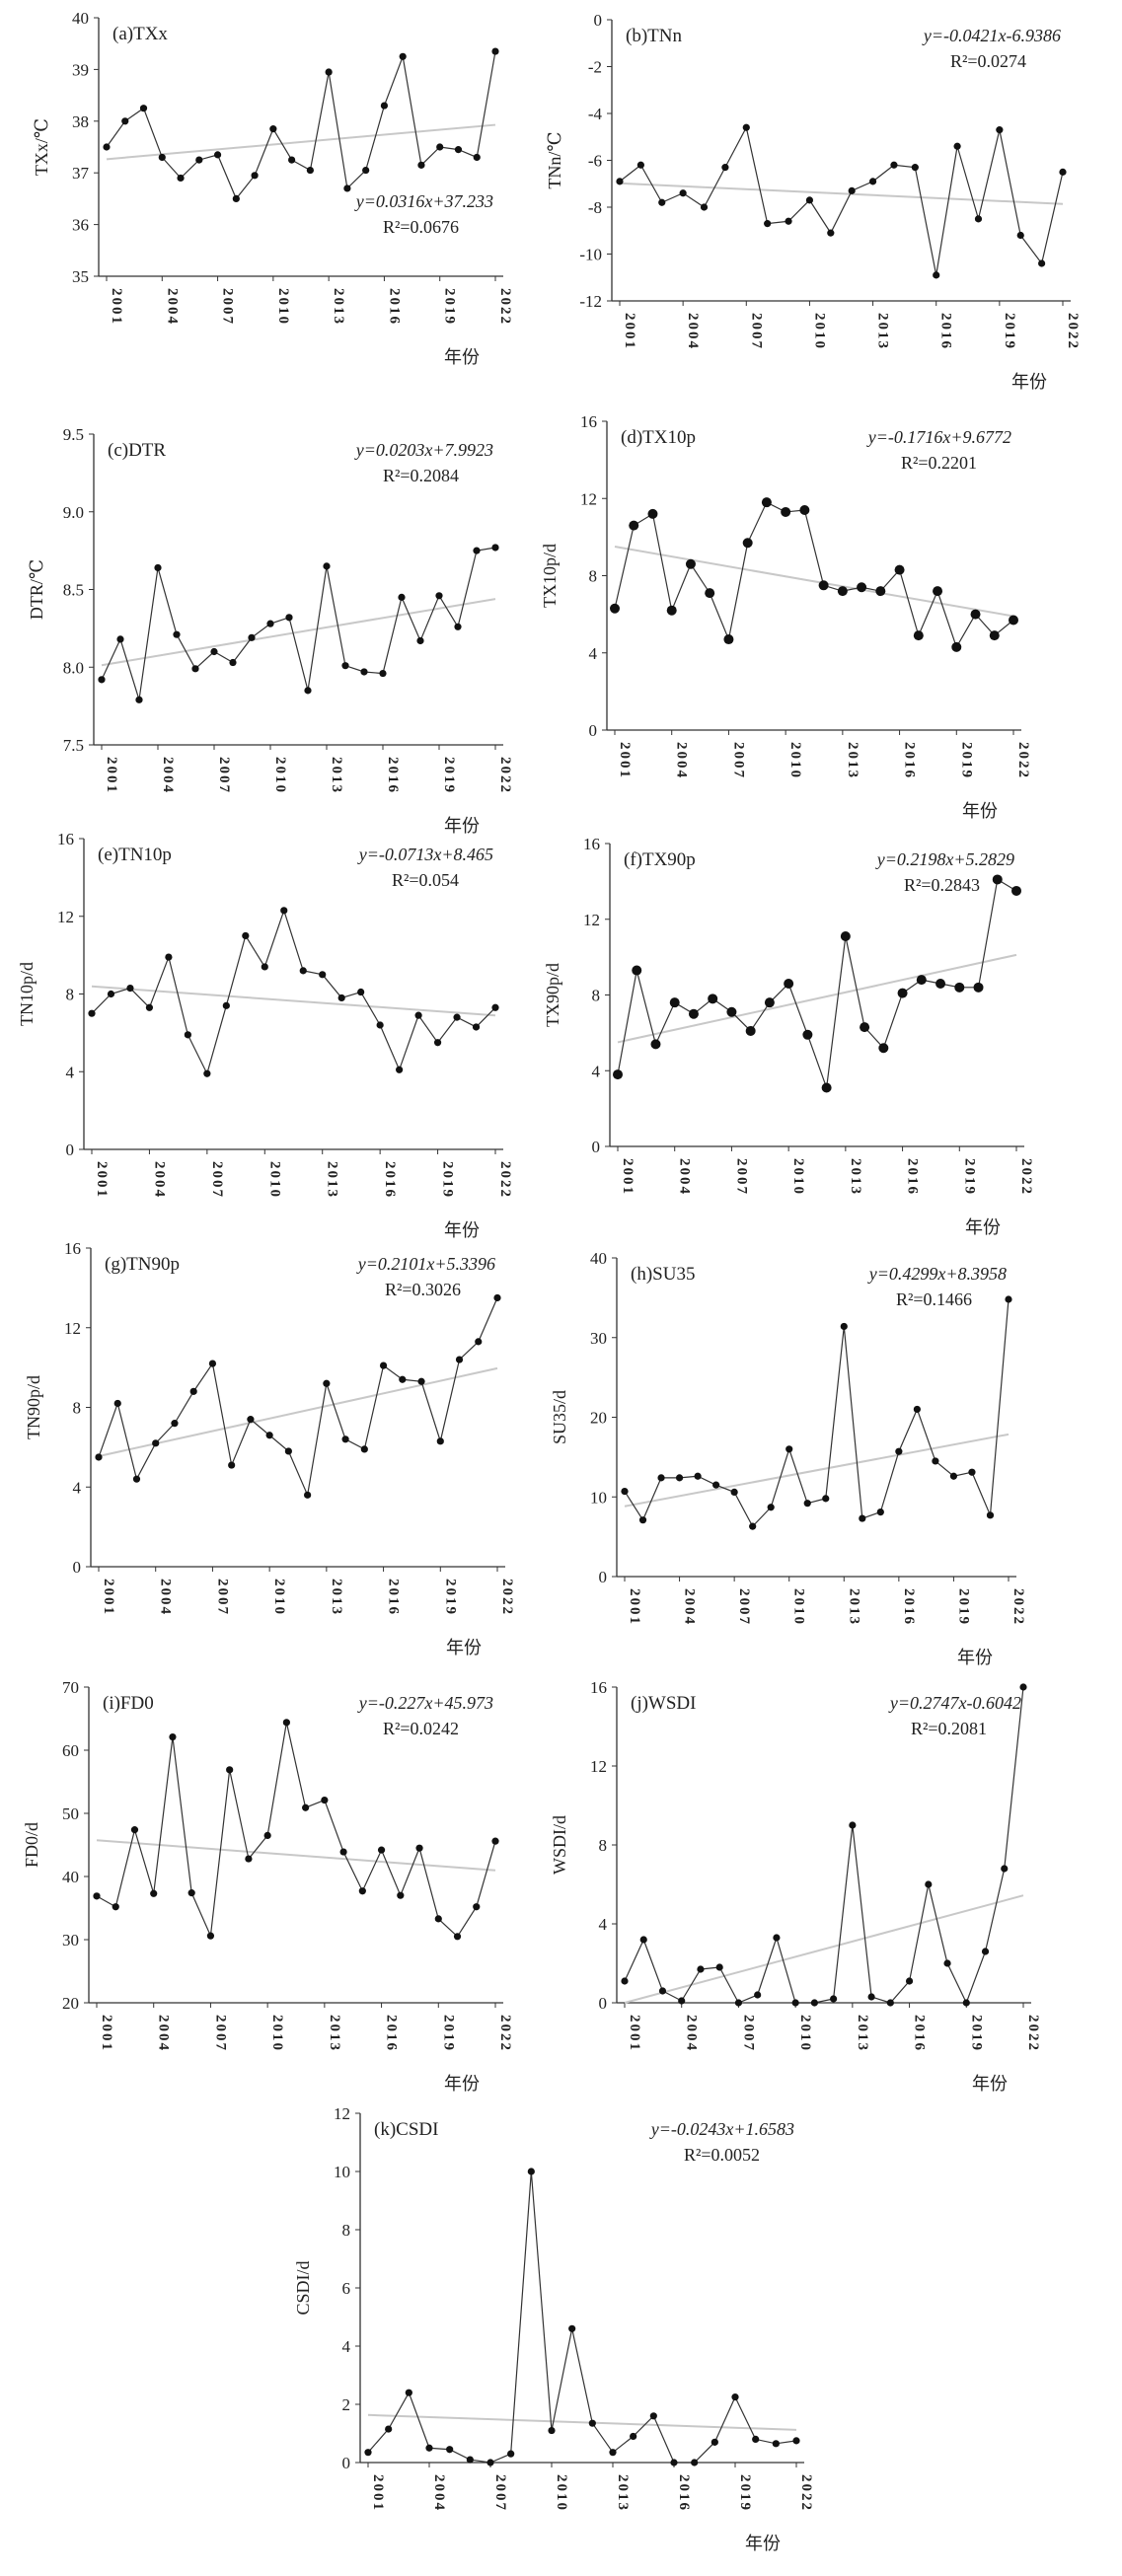  I want to click on y-axis-label: TN90p/d, so click(34, 1407).